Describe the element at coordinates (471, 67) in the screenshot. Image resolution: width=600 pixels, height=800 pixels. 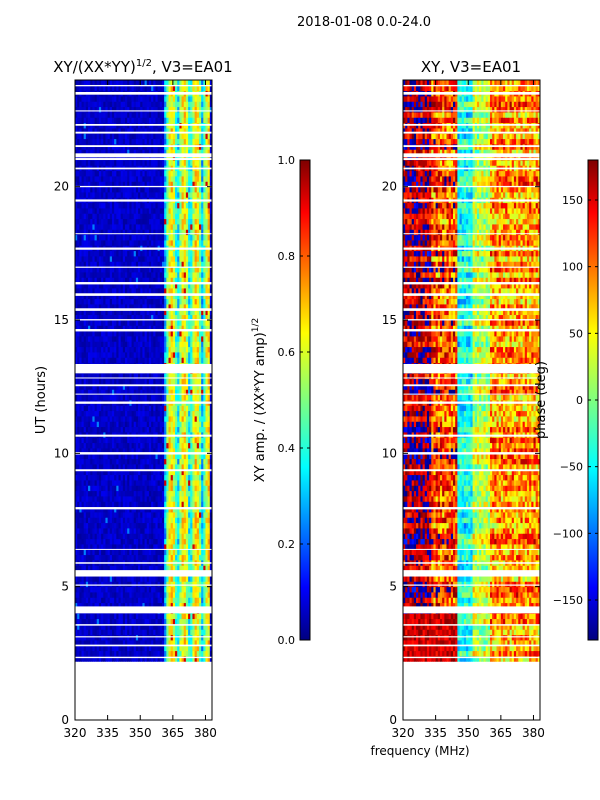
I see `phase-title: XY, V3=EA01` at that location.